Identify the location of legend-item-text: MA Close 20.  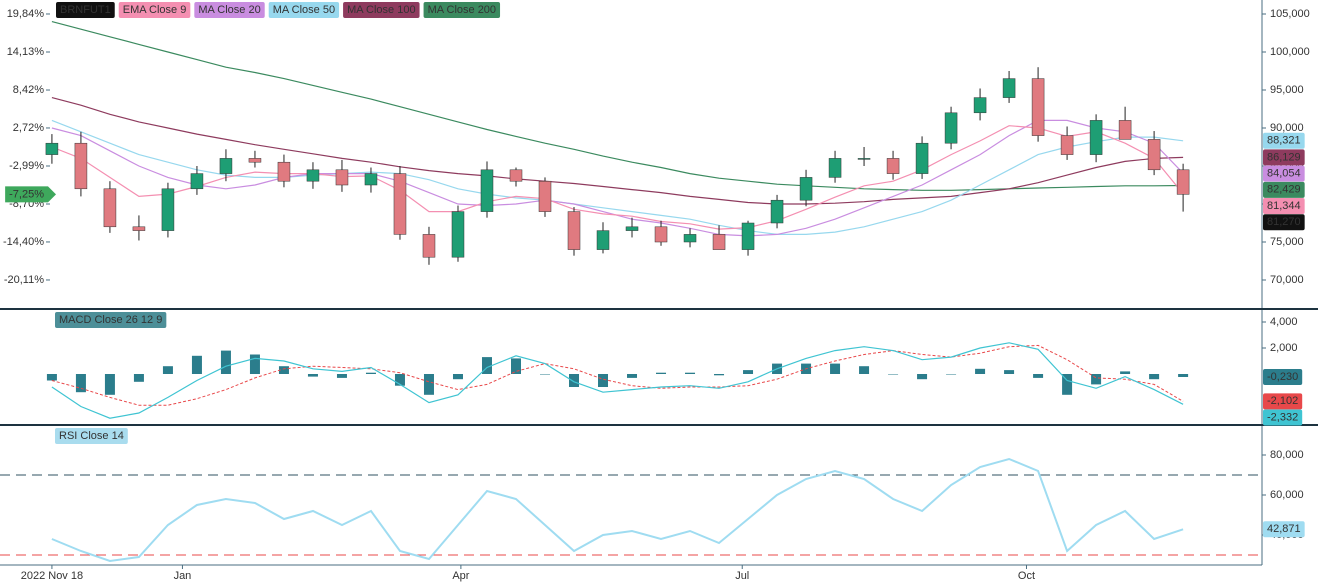
(229, 10).